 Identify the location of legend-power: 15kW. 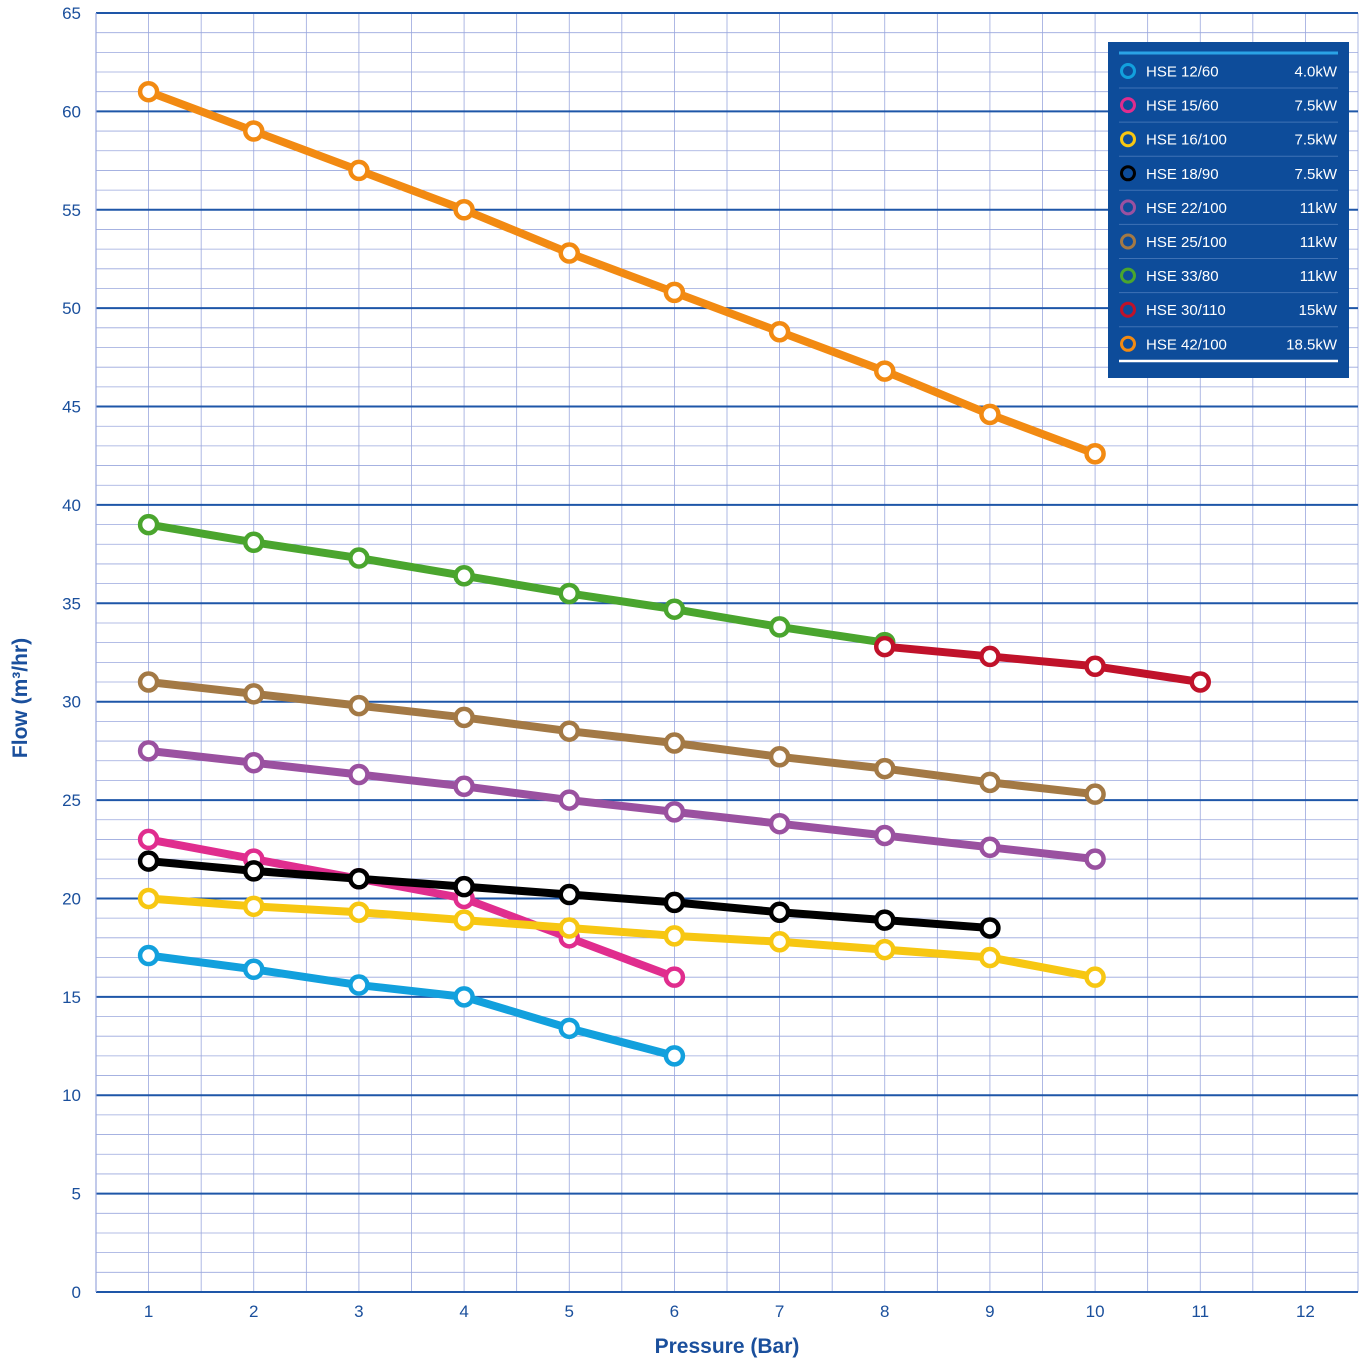
(1318, 310).